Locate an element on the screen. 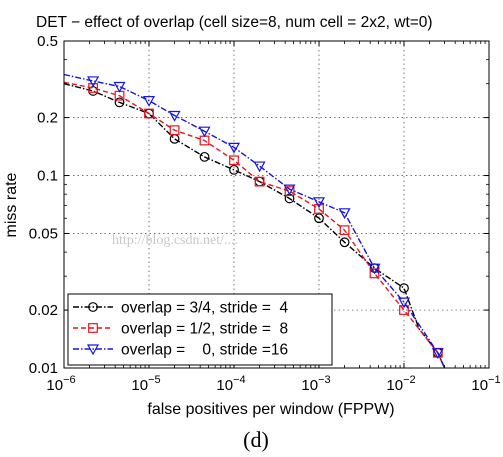 The image size is (503, 457). legend-box is located at coordinates (200, 329).